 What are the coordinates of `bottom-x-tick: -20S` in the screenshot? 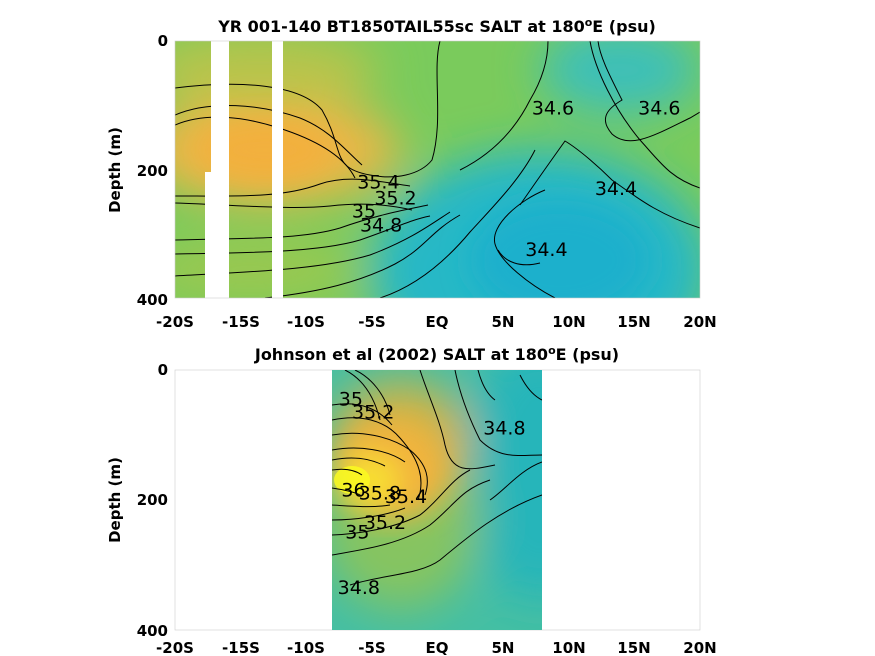 It's located at (175, 647).